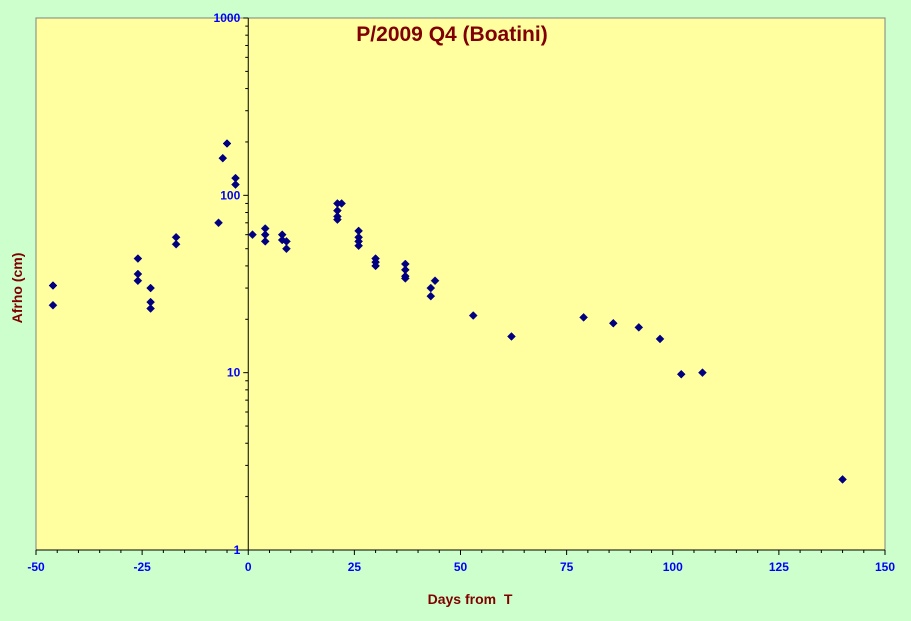  What do you see at coordinates (779, 567) in the screenshot?
I see `x-tick-label: 125` at bounding box center [779, 567].